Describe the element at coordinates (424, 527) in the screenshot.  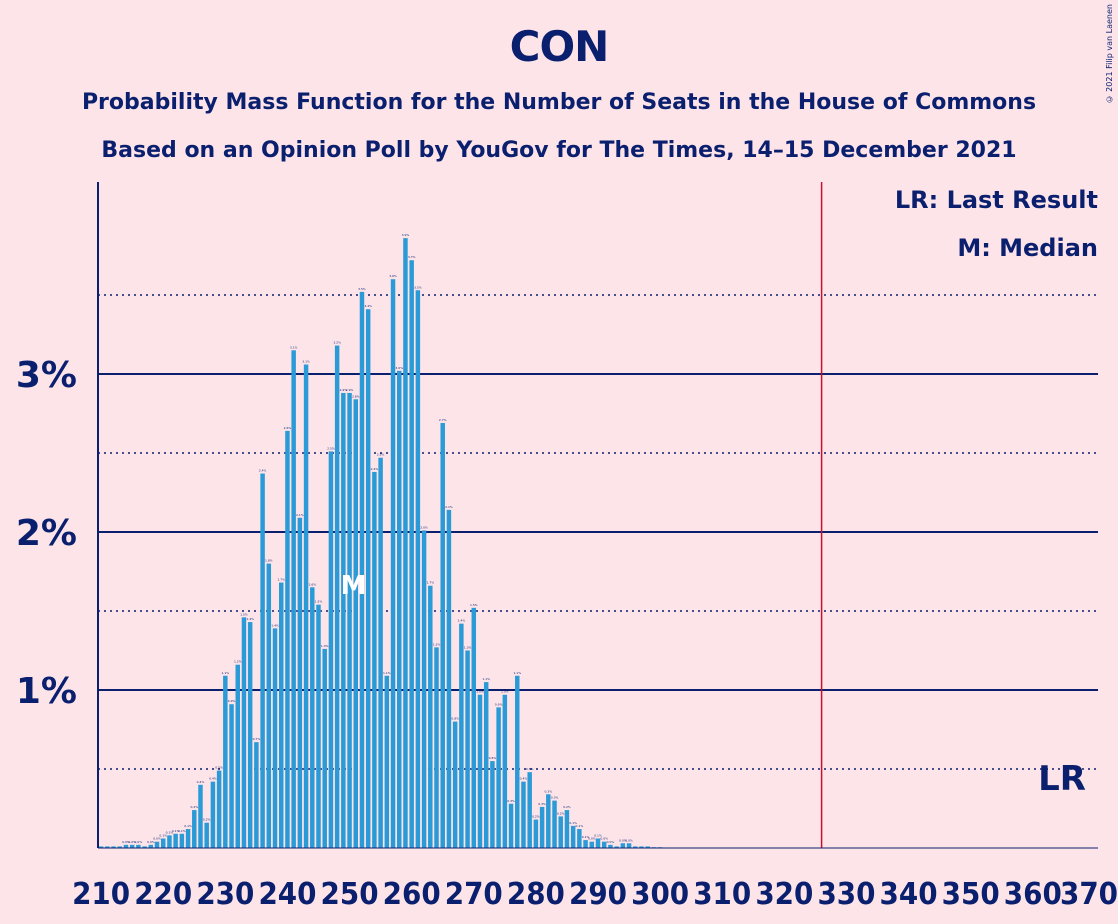
I see `bar-value-label: 2.0%` at that location.